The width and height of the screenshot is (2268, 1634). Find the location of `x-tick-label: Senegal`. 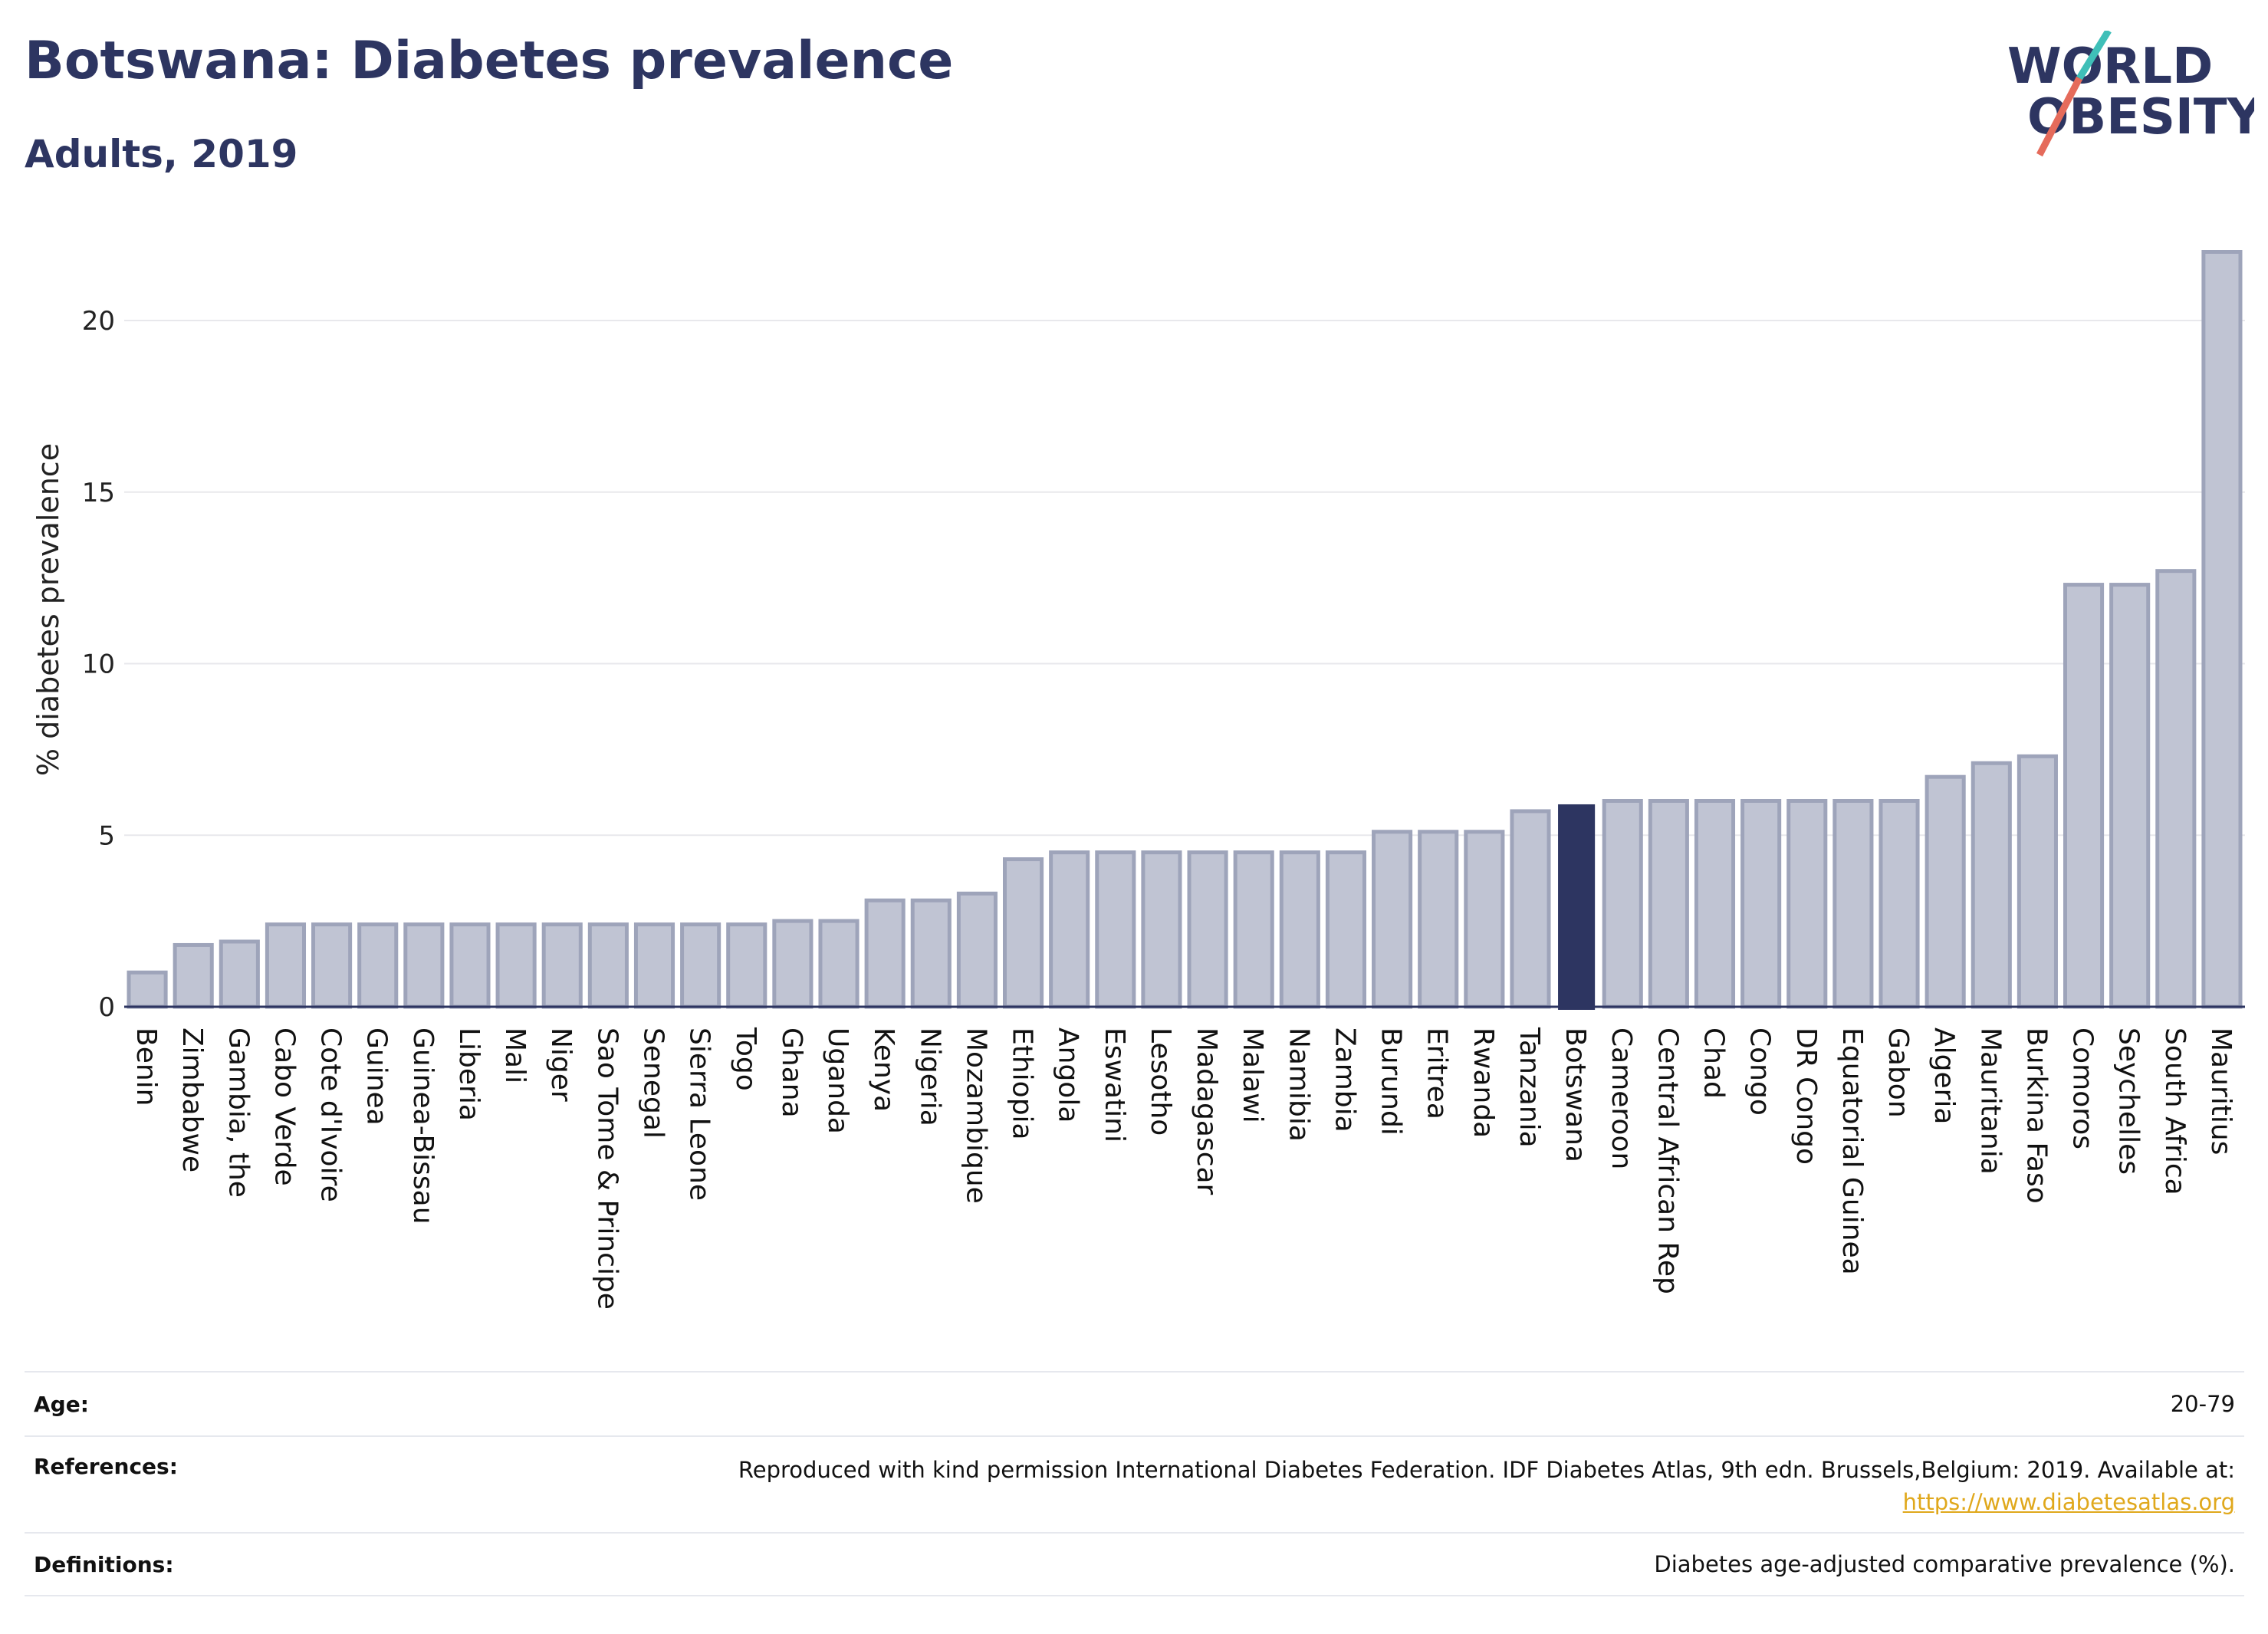

x-tick-label: Senegal is located at coordinates (653, 1083).